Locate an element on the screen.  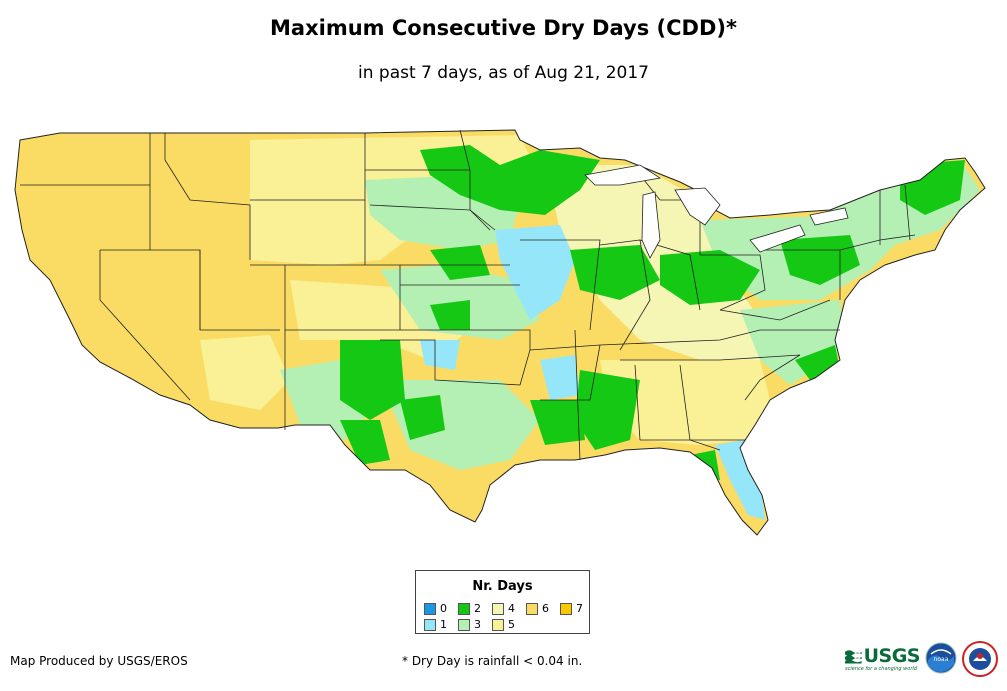
legend-label: 7 is located at coordinates (579, 608).